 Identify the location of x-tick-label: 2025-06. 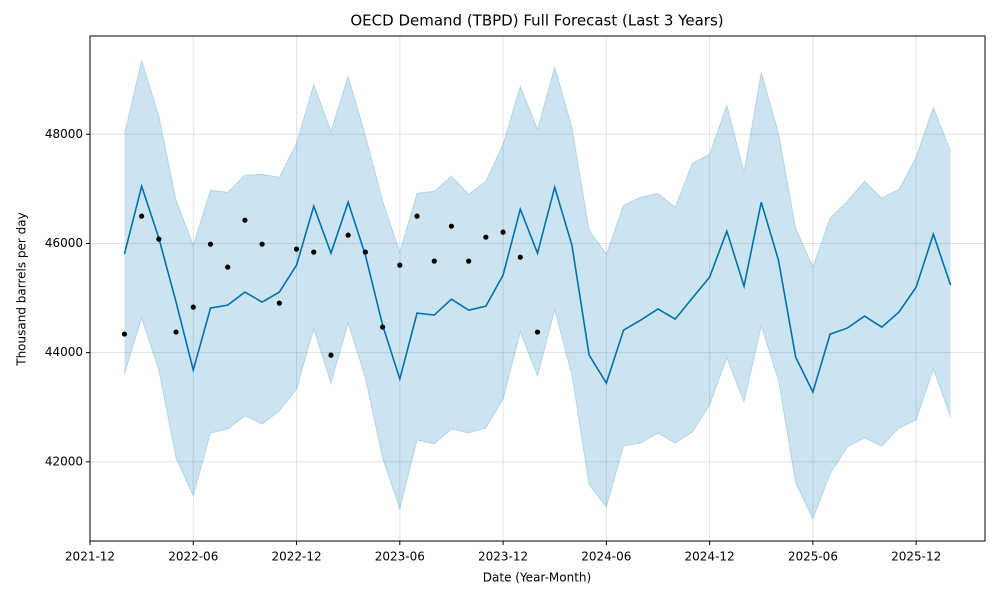
(813, 557).